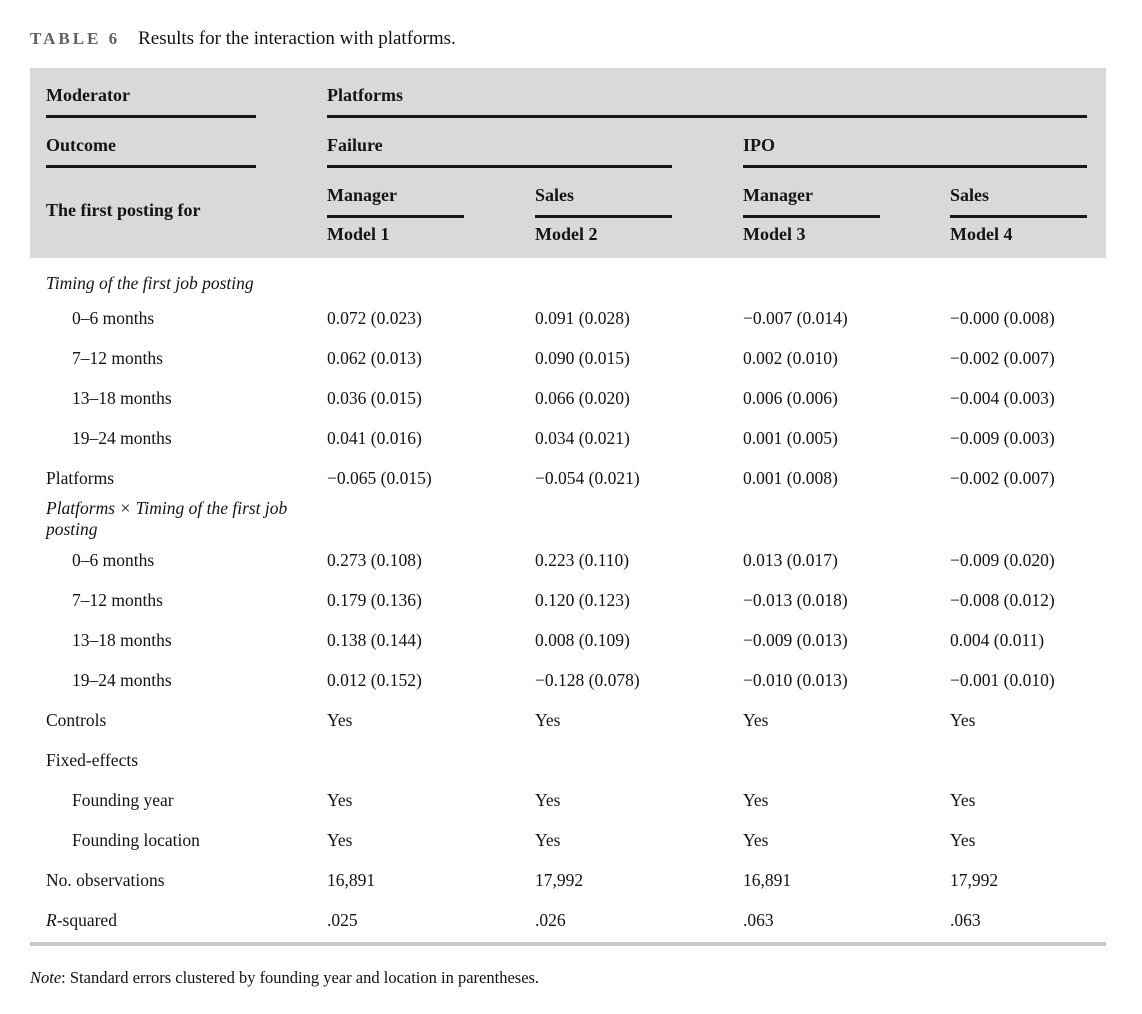 The height and width of the screenshot is (1014, 1142). I want to click on row-cell: 0.066 (0.020), so click(582, 397).